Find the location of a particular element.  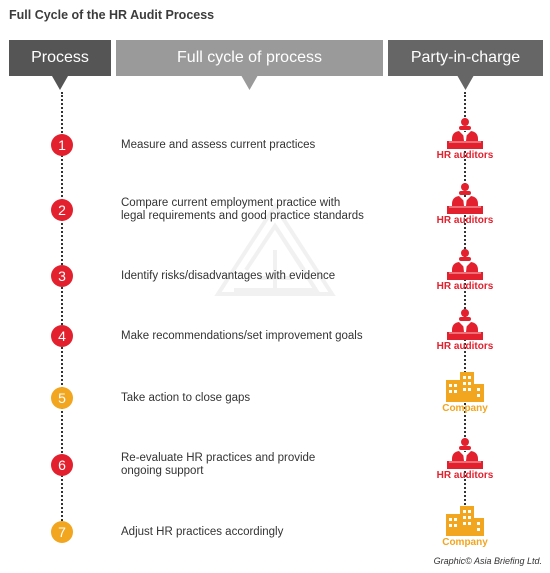

party-label-3: HR auditors is located at coordinates (465, 286).